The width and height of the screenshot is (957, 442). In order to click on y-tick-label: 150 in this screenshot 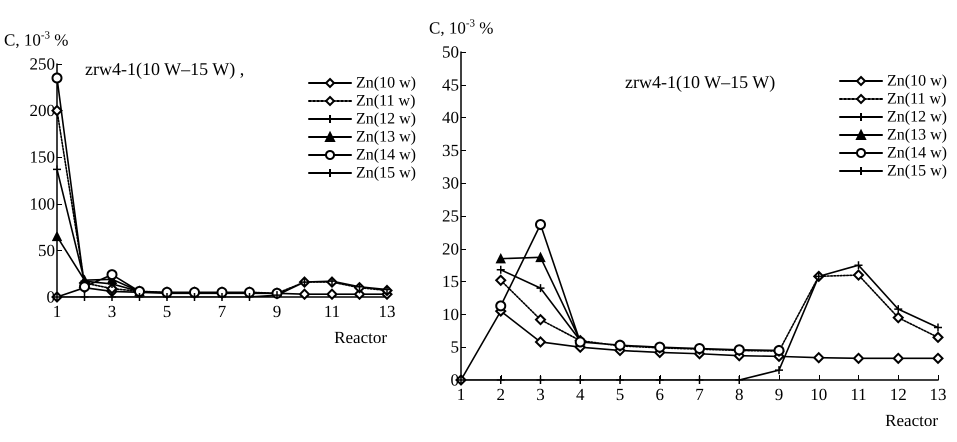, I will do `click(42, 157)`.